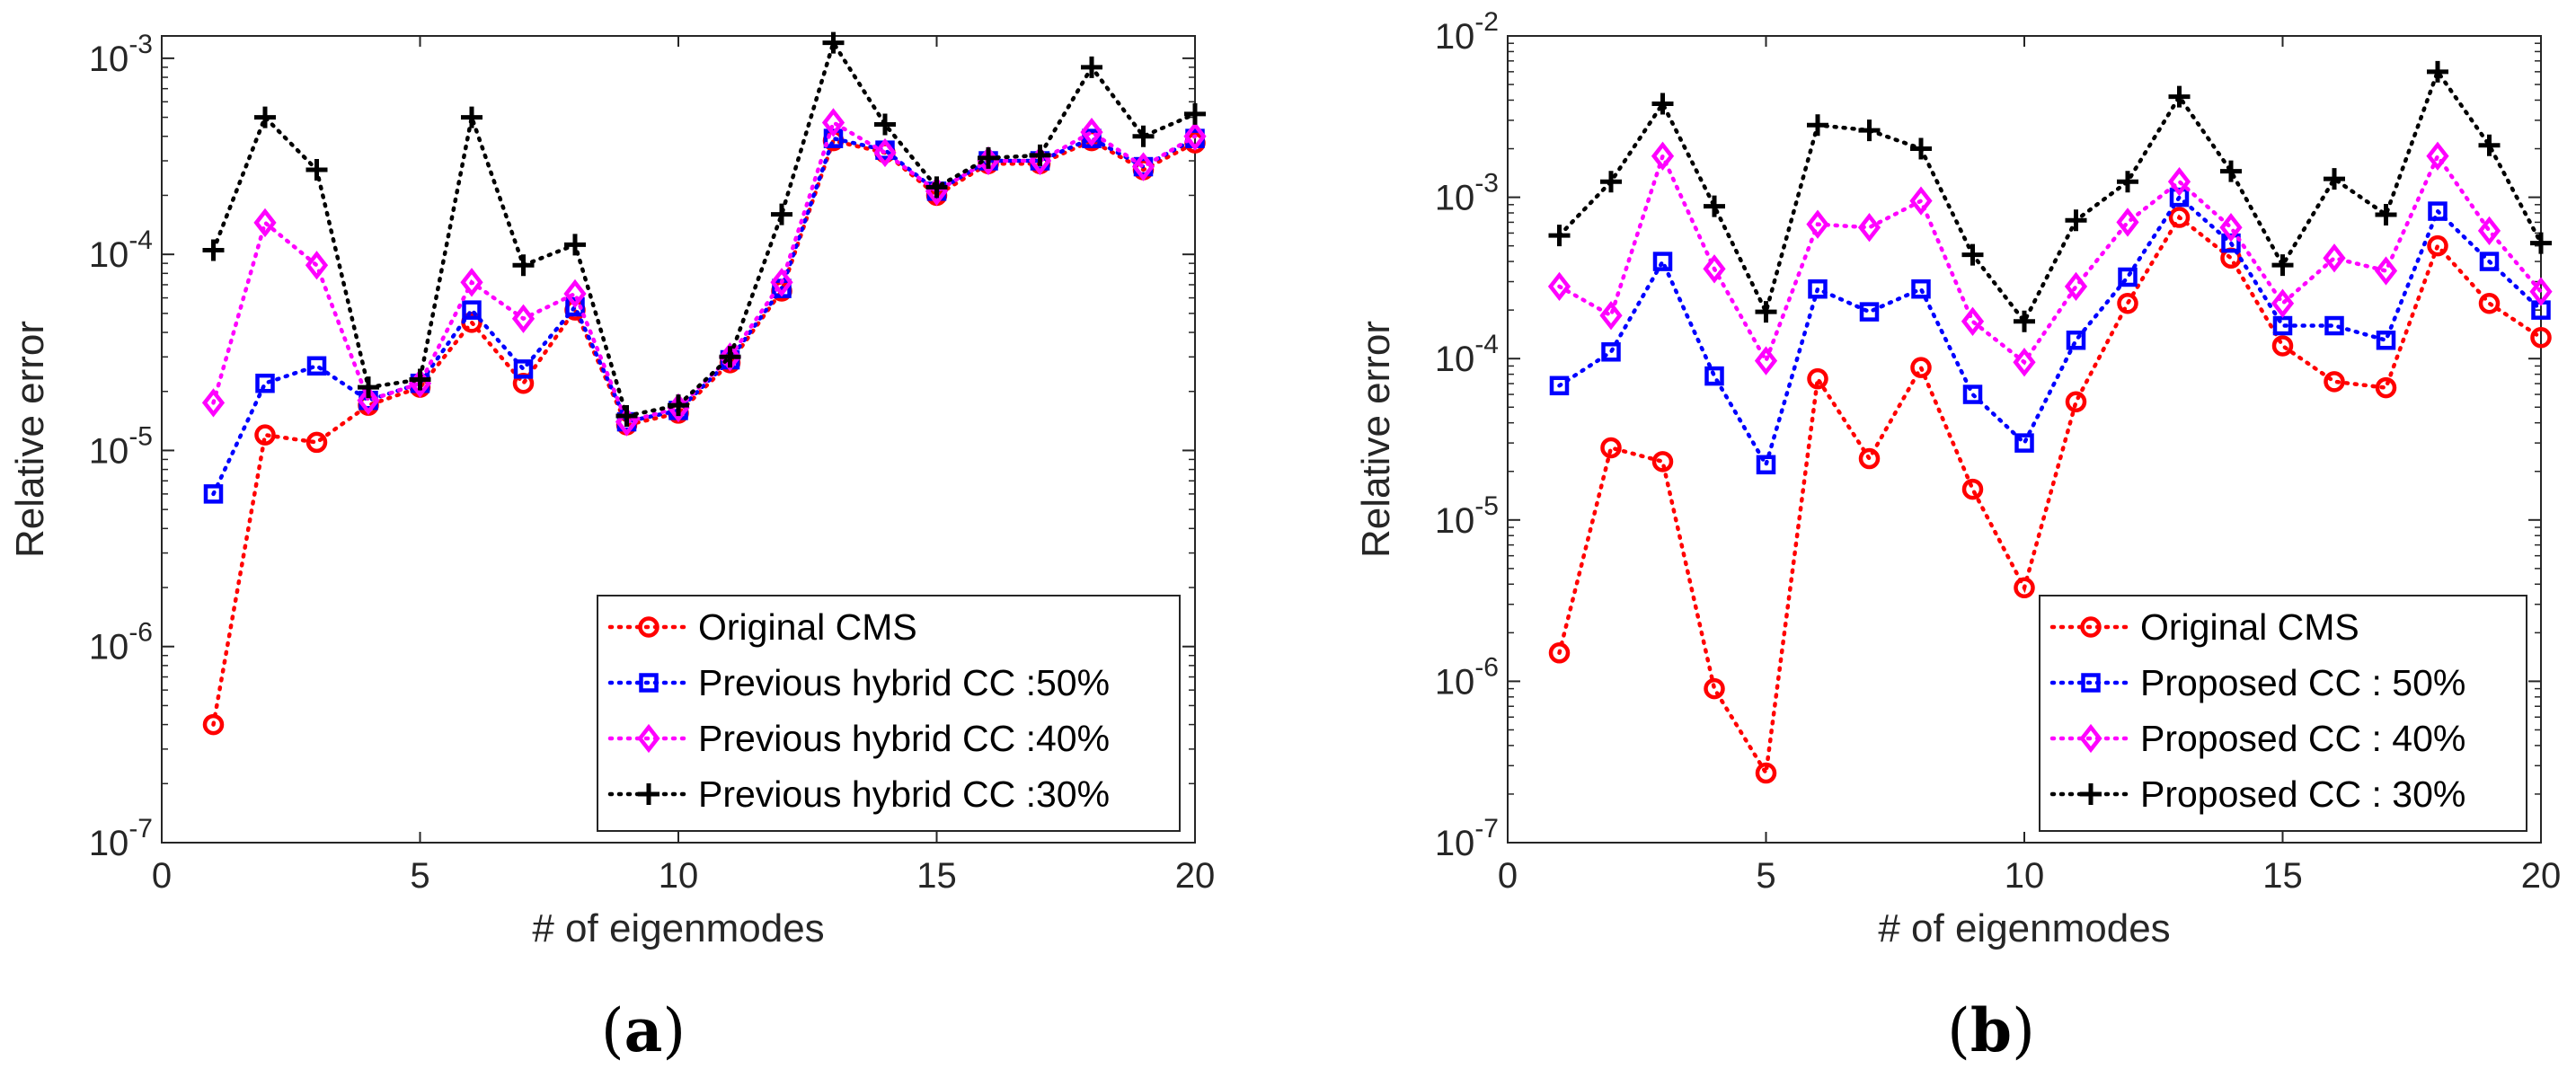  What do you see at coordinates (678, 928) in the screenshot?
I see `x-axis-title: # of eigenmodes` at bounding box center [678, 928].